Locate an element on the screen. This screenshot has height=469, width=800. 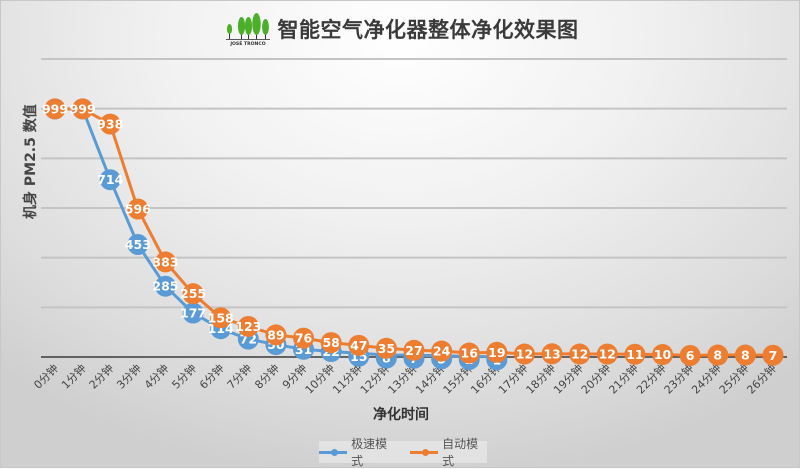
x-tick-label: 21分钟 is located at coordinates (623, 378).